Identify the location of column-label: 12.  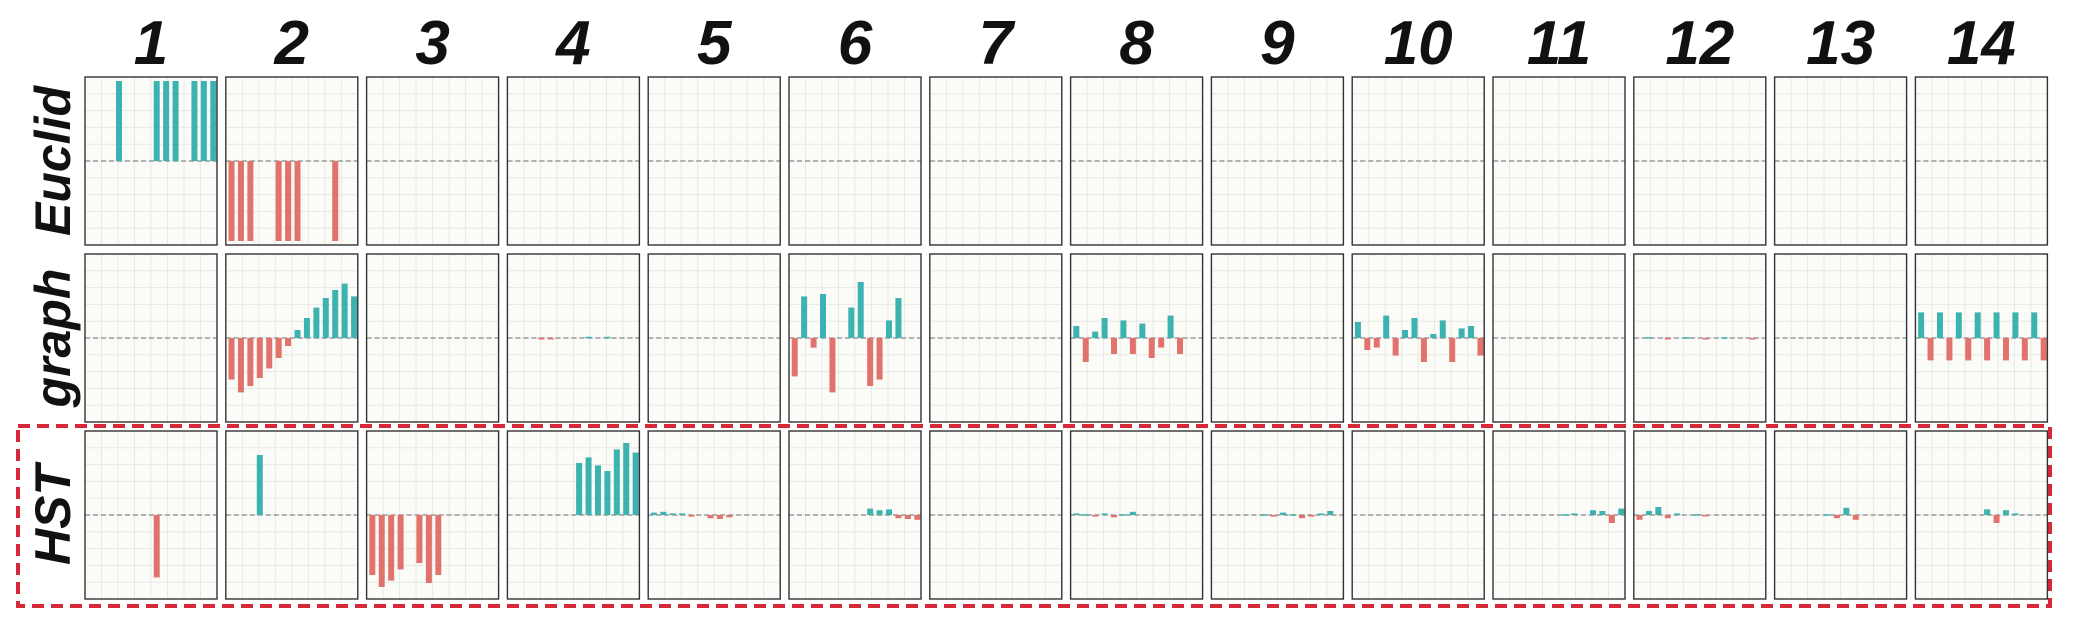
(1699, 43).